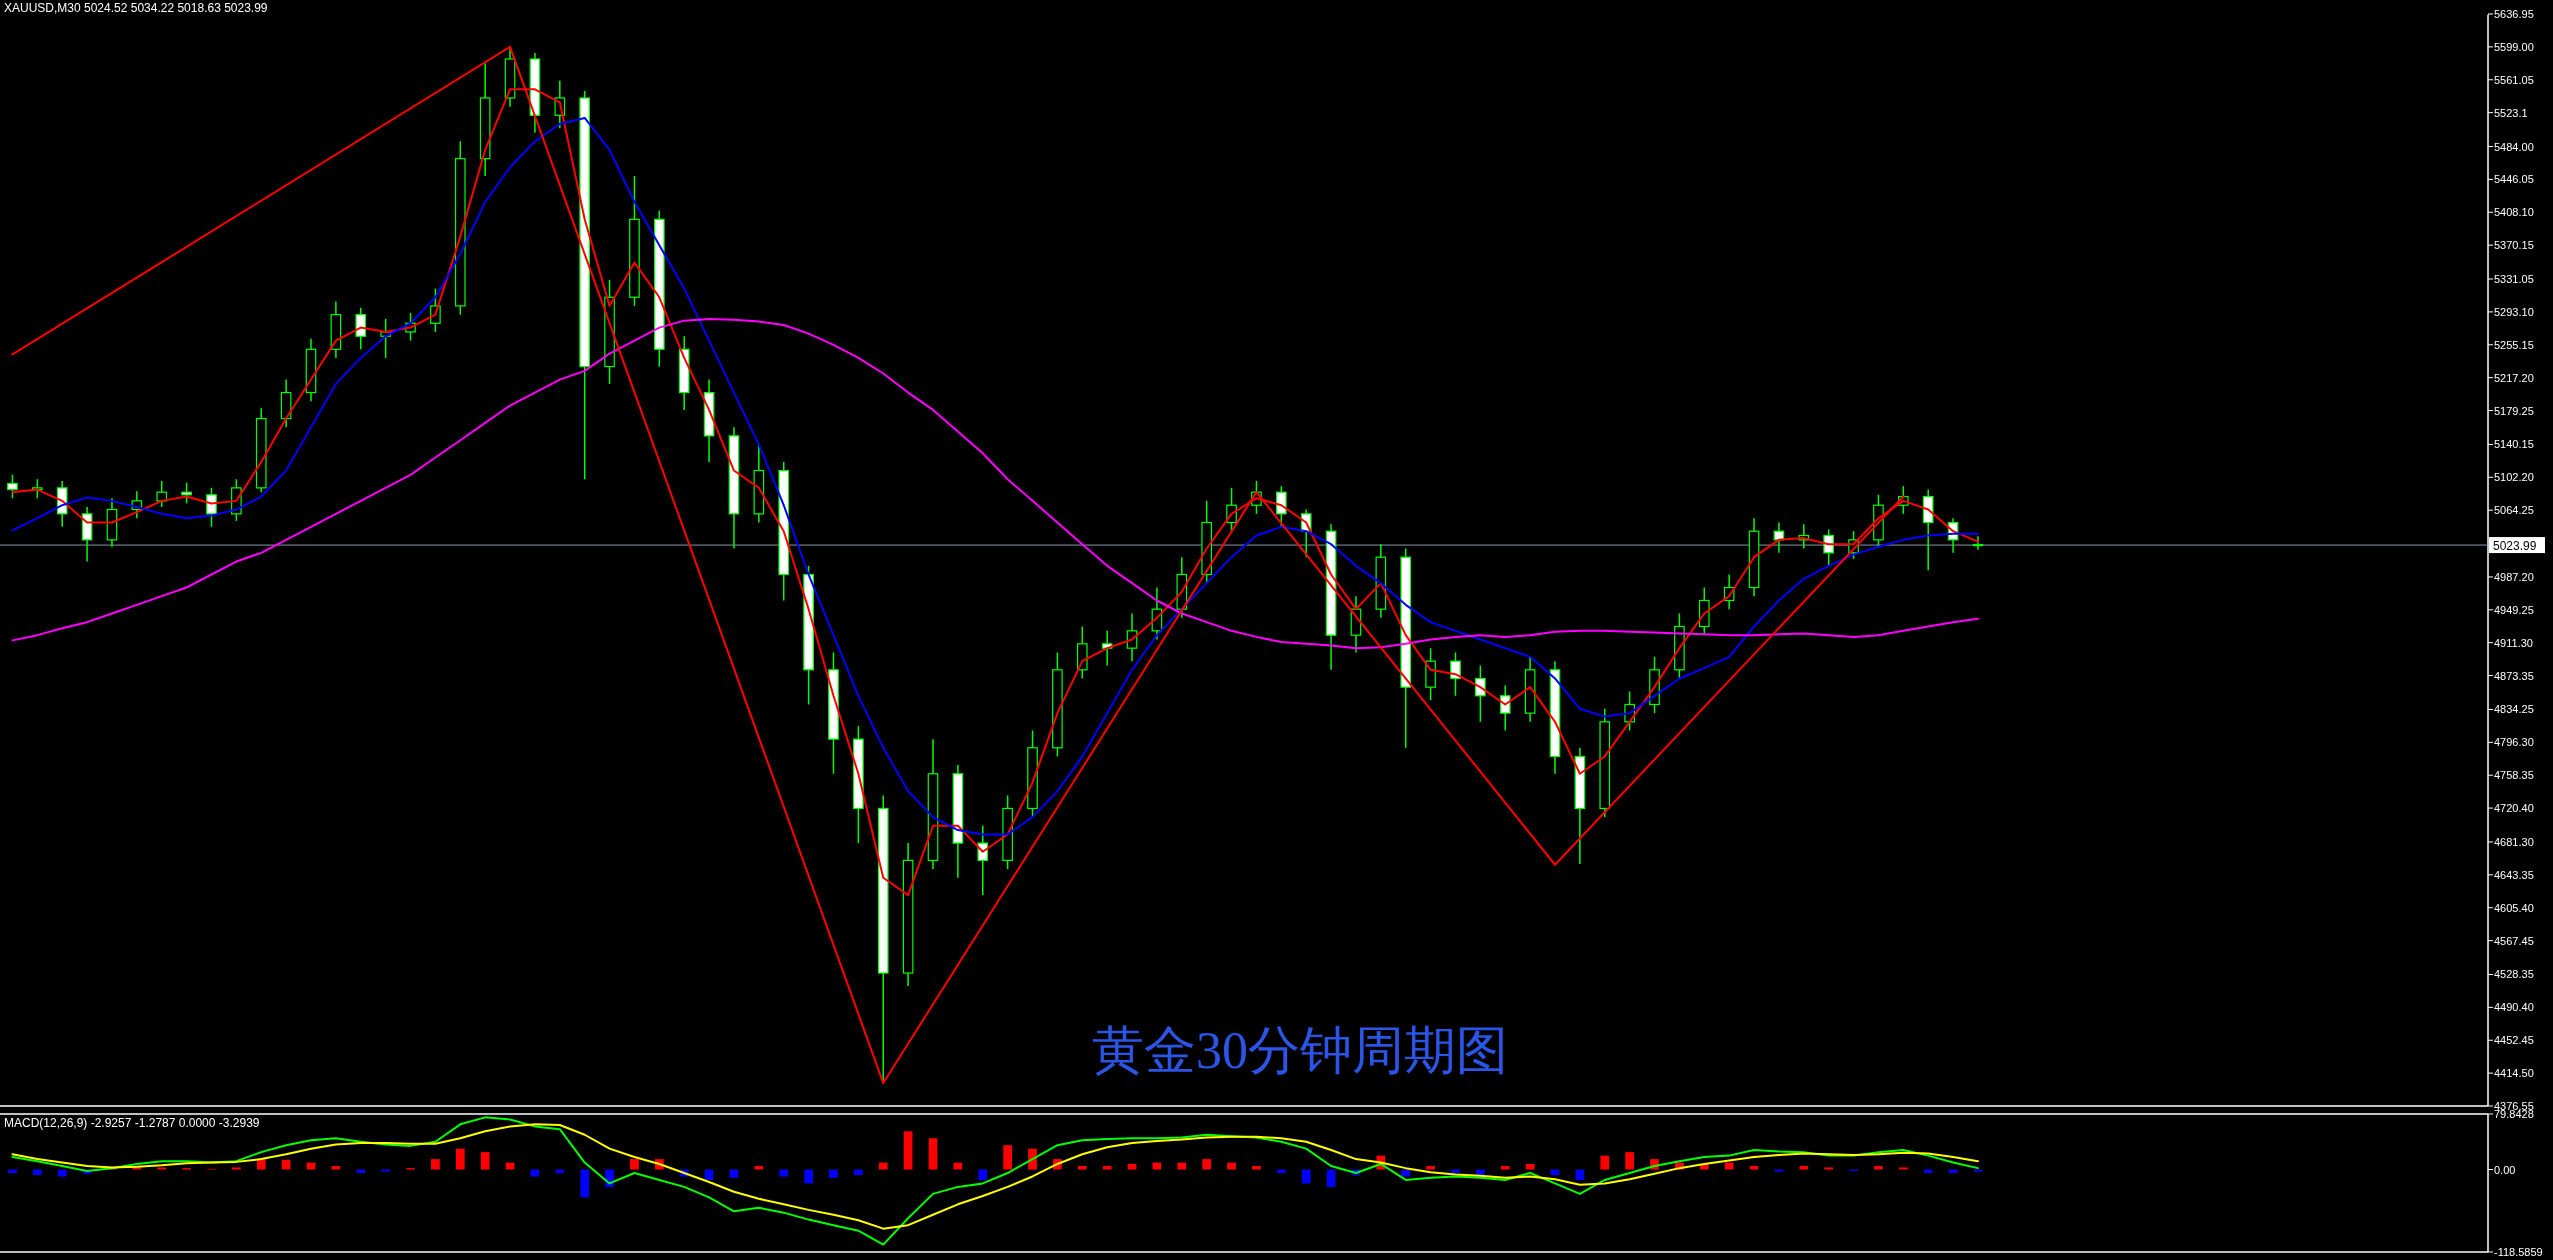 This screenshot has width=2553, height=1260. What do you see at coordinates (2514, 576) in the screenshot?
I see `y-tick-label: 4987.20` at bounding box center [2514, 576].